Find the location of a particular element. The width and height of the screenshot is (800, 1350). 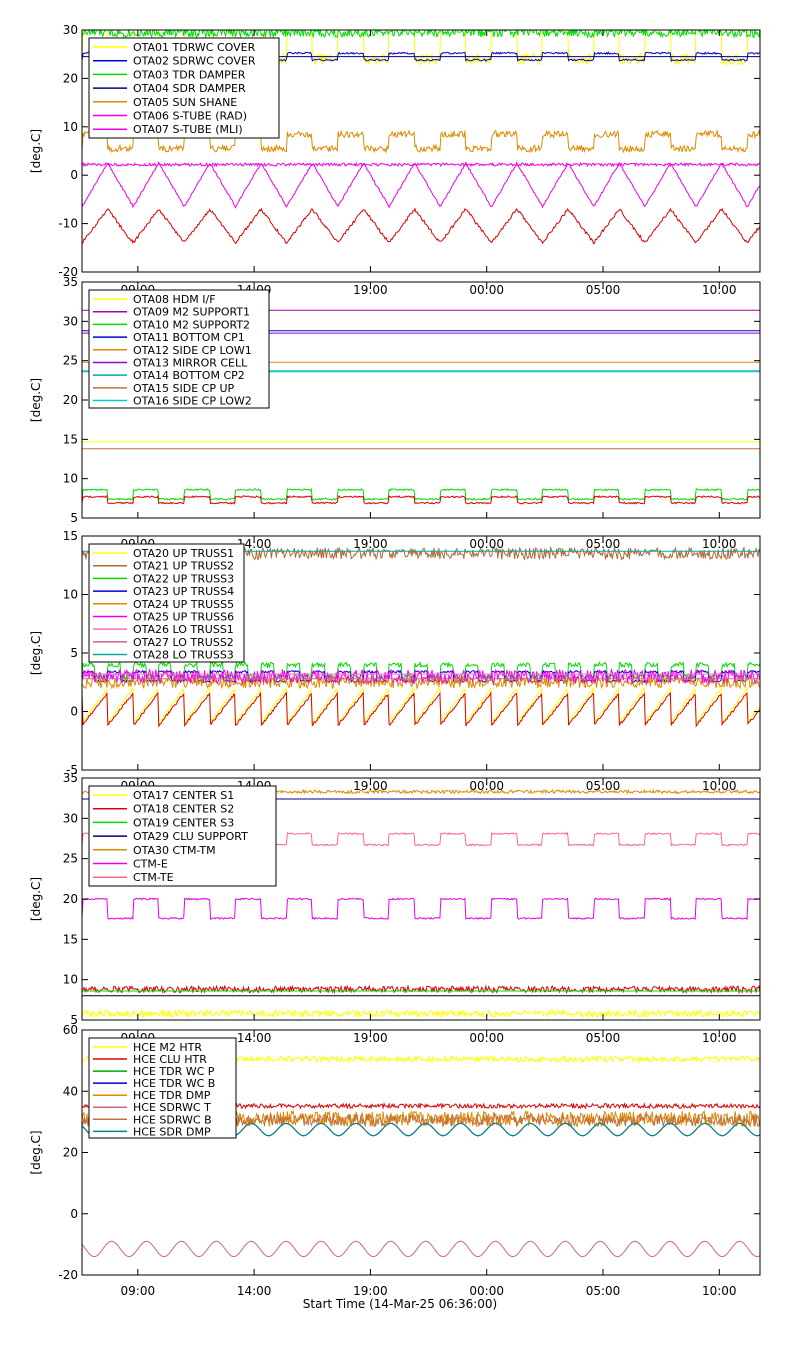

x-tick-label-bottom: 14:00 is located at coordinates (254, 1291).